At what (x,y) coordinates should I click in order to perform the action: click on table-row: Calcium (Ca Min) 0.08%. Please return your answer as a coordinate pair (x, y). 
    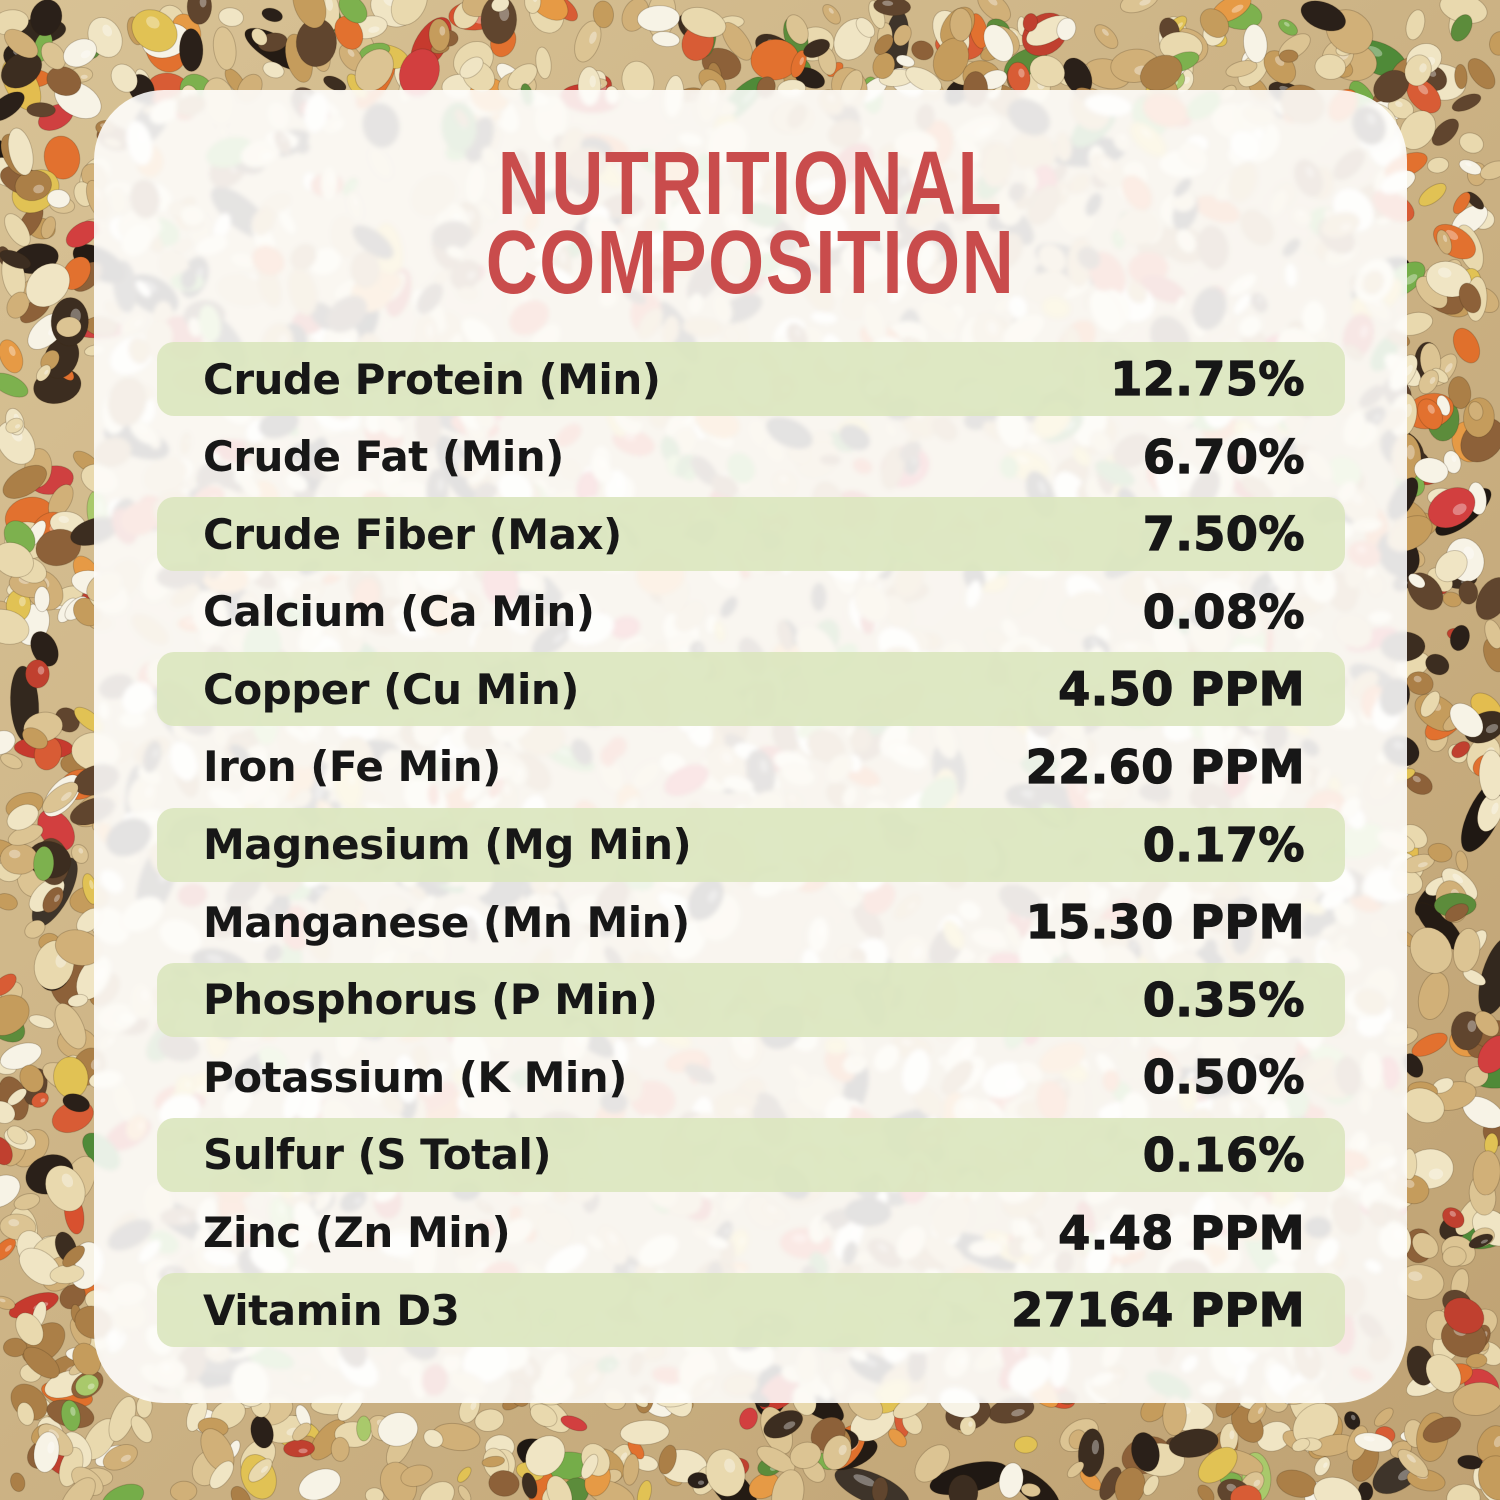
    Looking at the image, I should click on (751, 612).